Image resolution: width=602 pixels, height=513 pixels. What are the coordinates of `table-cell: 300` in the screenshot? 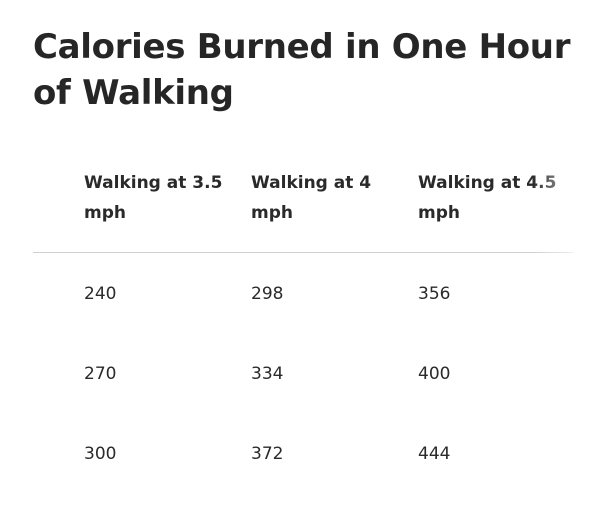 It's located at (100, 454).